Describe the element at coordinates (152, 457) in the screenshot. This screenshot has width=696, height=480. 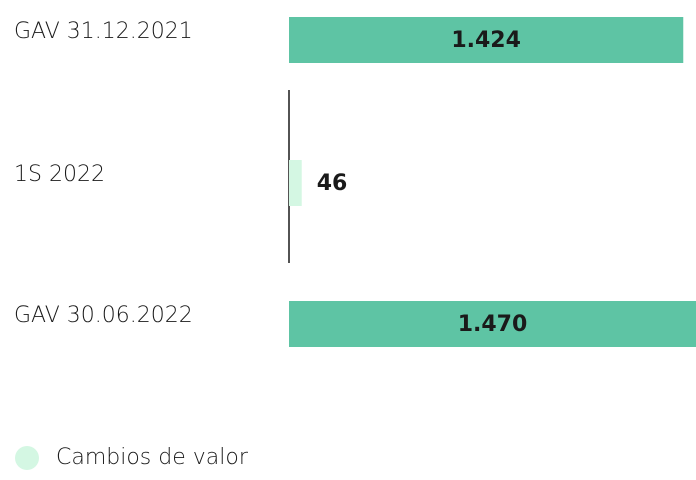
I see `legend-label: Cambios de valor` at that location.